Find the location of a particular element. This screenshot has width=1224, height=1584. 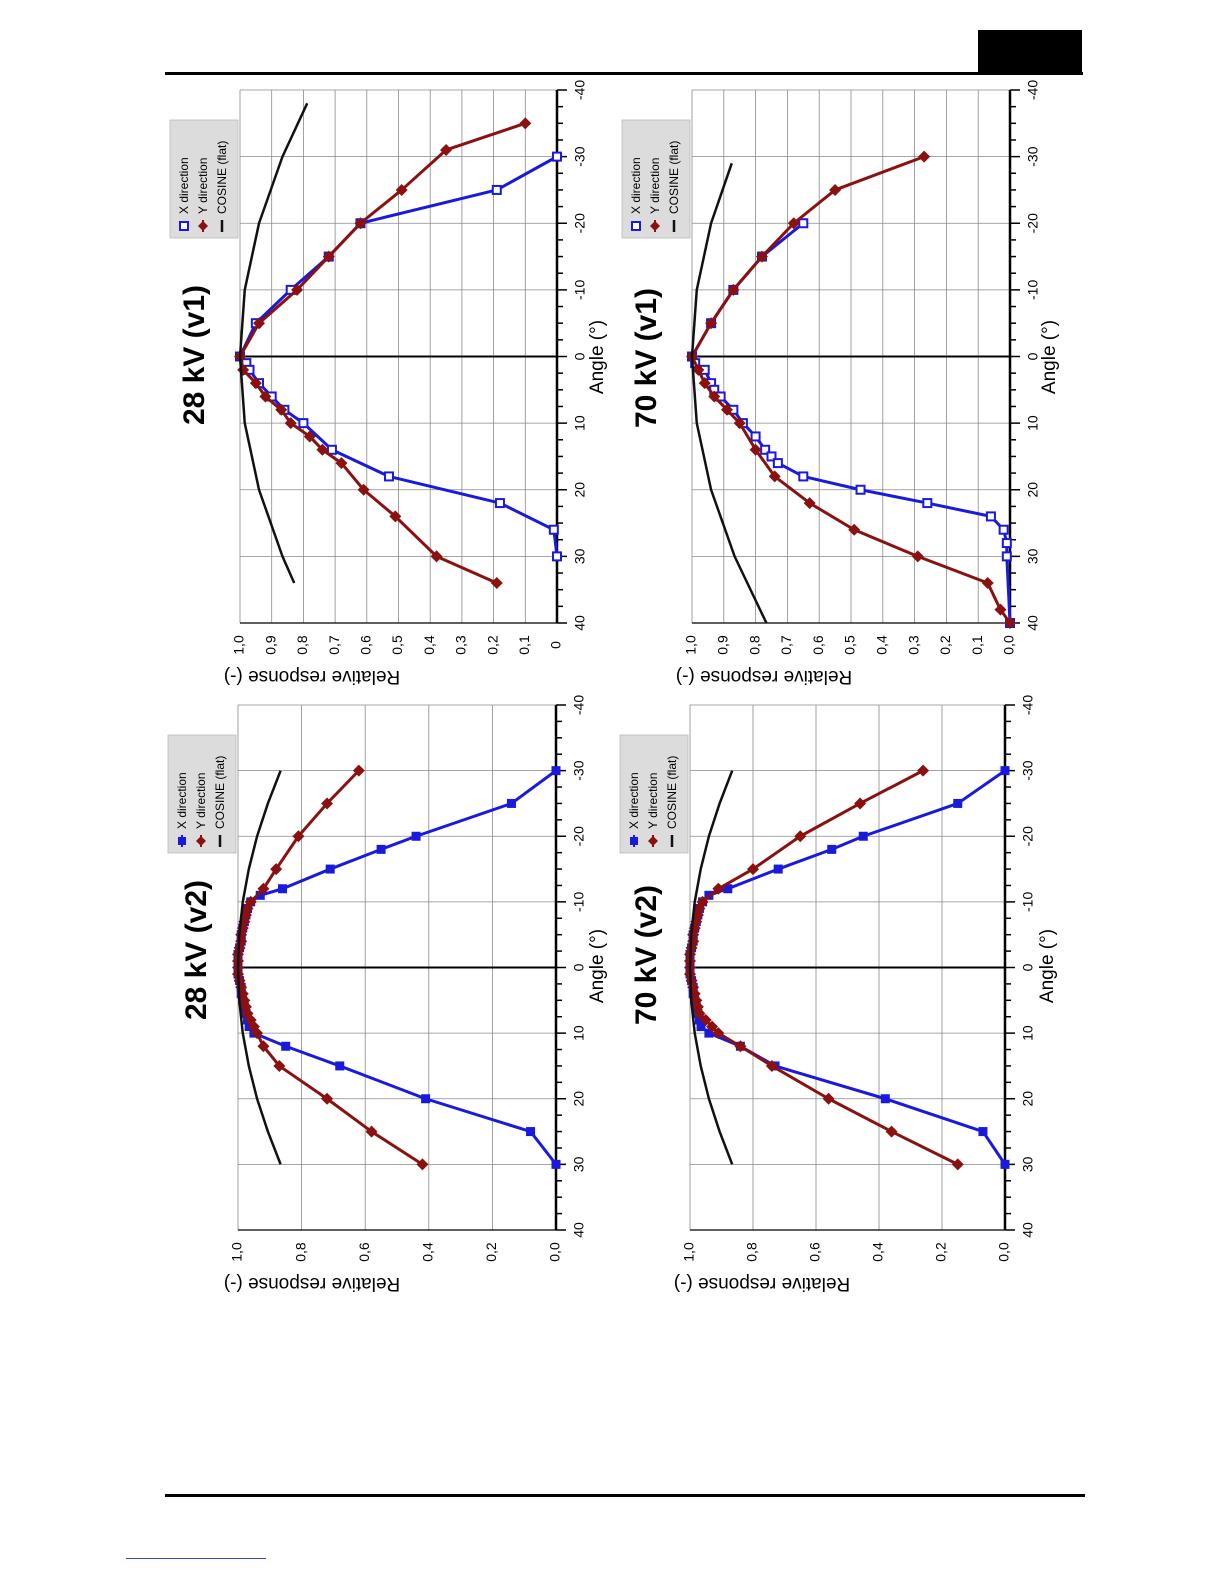

footer-rule is located at coordinates (625, 1495).